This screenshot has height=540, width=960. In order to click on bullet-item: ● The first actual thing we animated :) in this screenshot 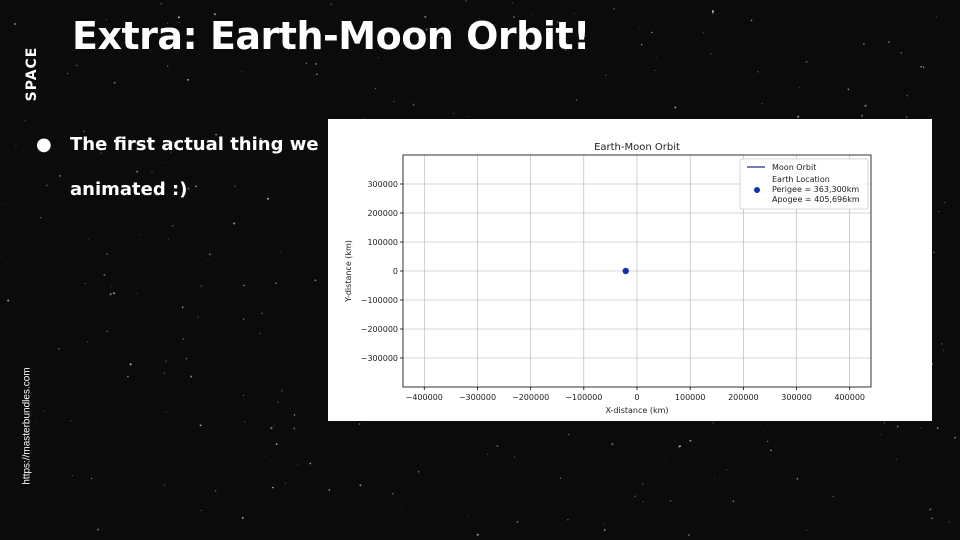, I will do `click(181, 167)`.